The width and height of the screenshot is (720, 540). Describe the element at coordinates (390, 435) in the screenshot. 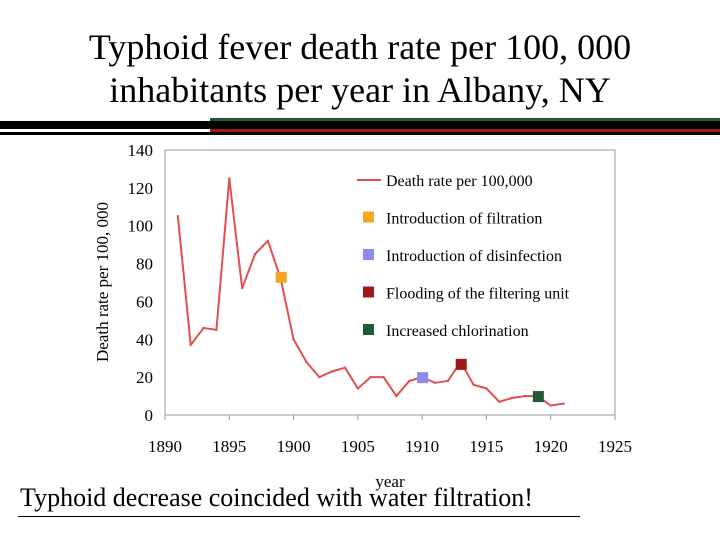

I see `x-axis-ticks: 1890 1895 1900 1905 1910 1915 1920 1925` at that location.